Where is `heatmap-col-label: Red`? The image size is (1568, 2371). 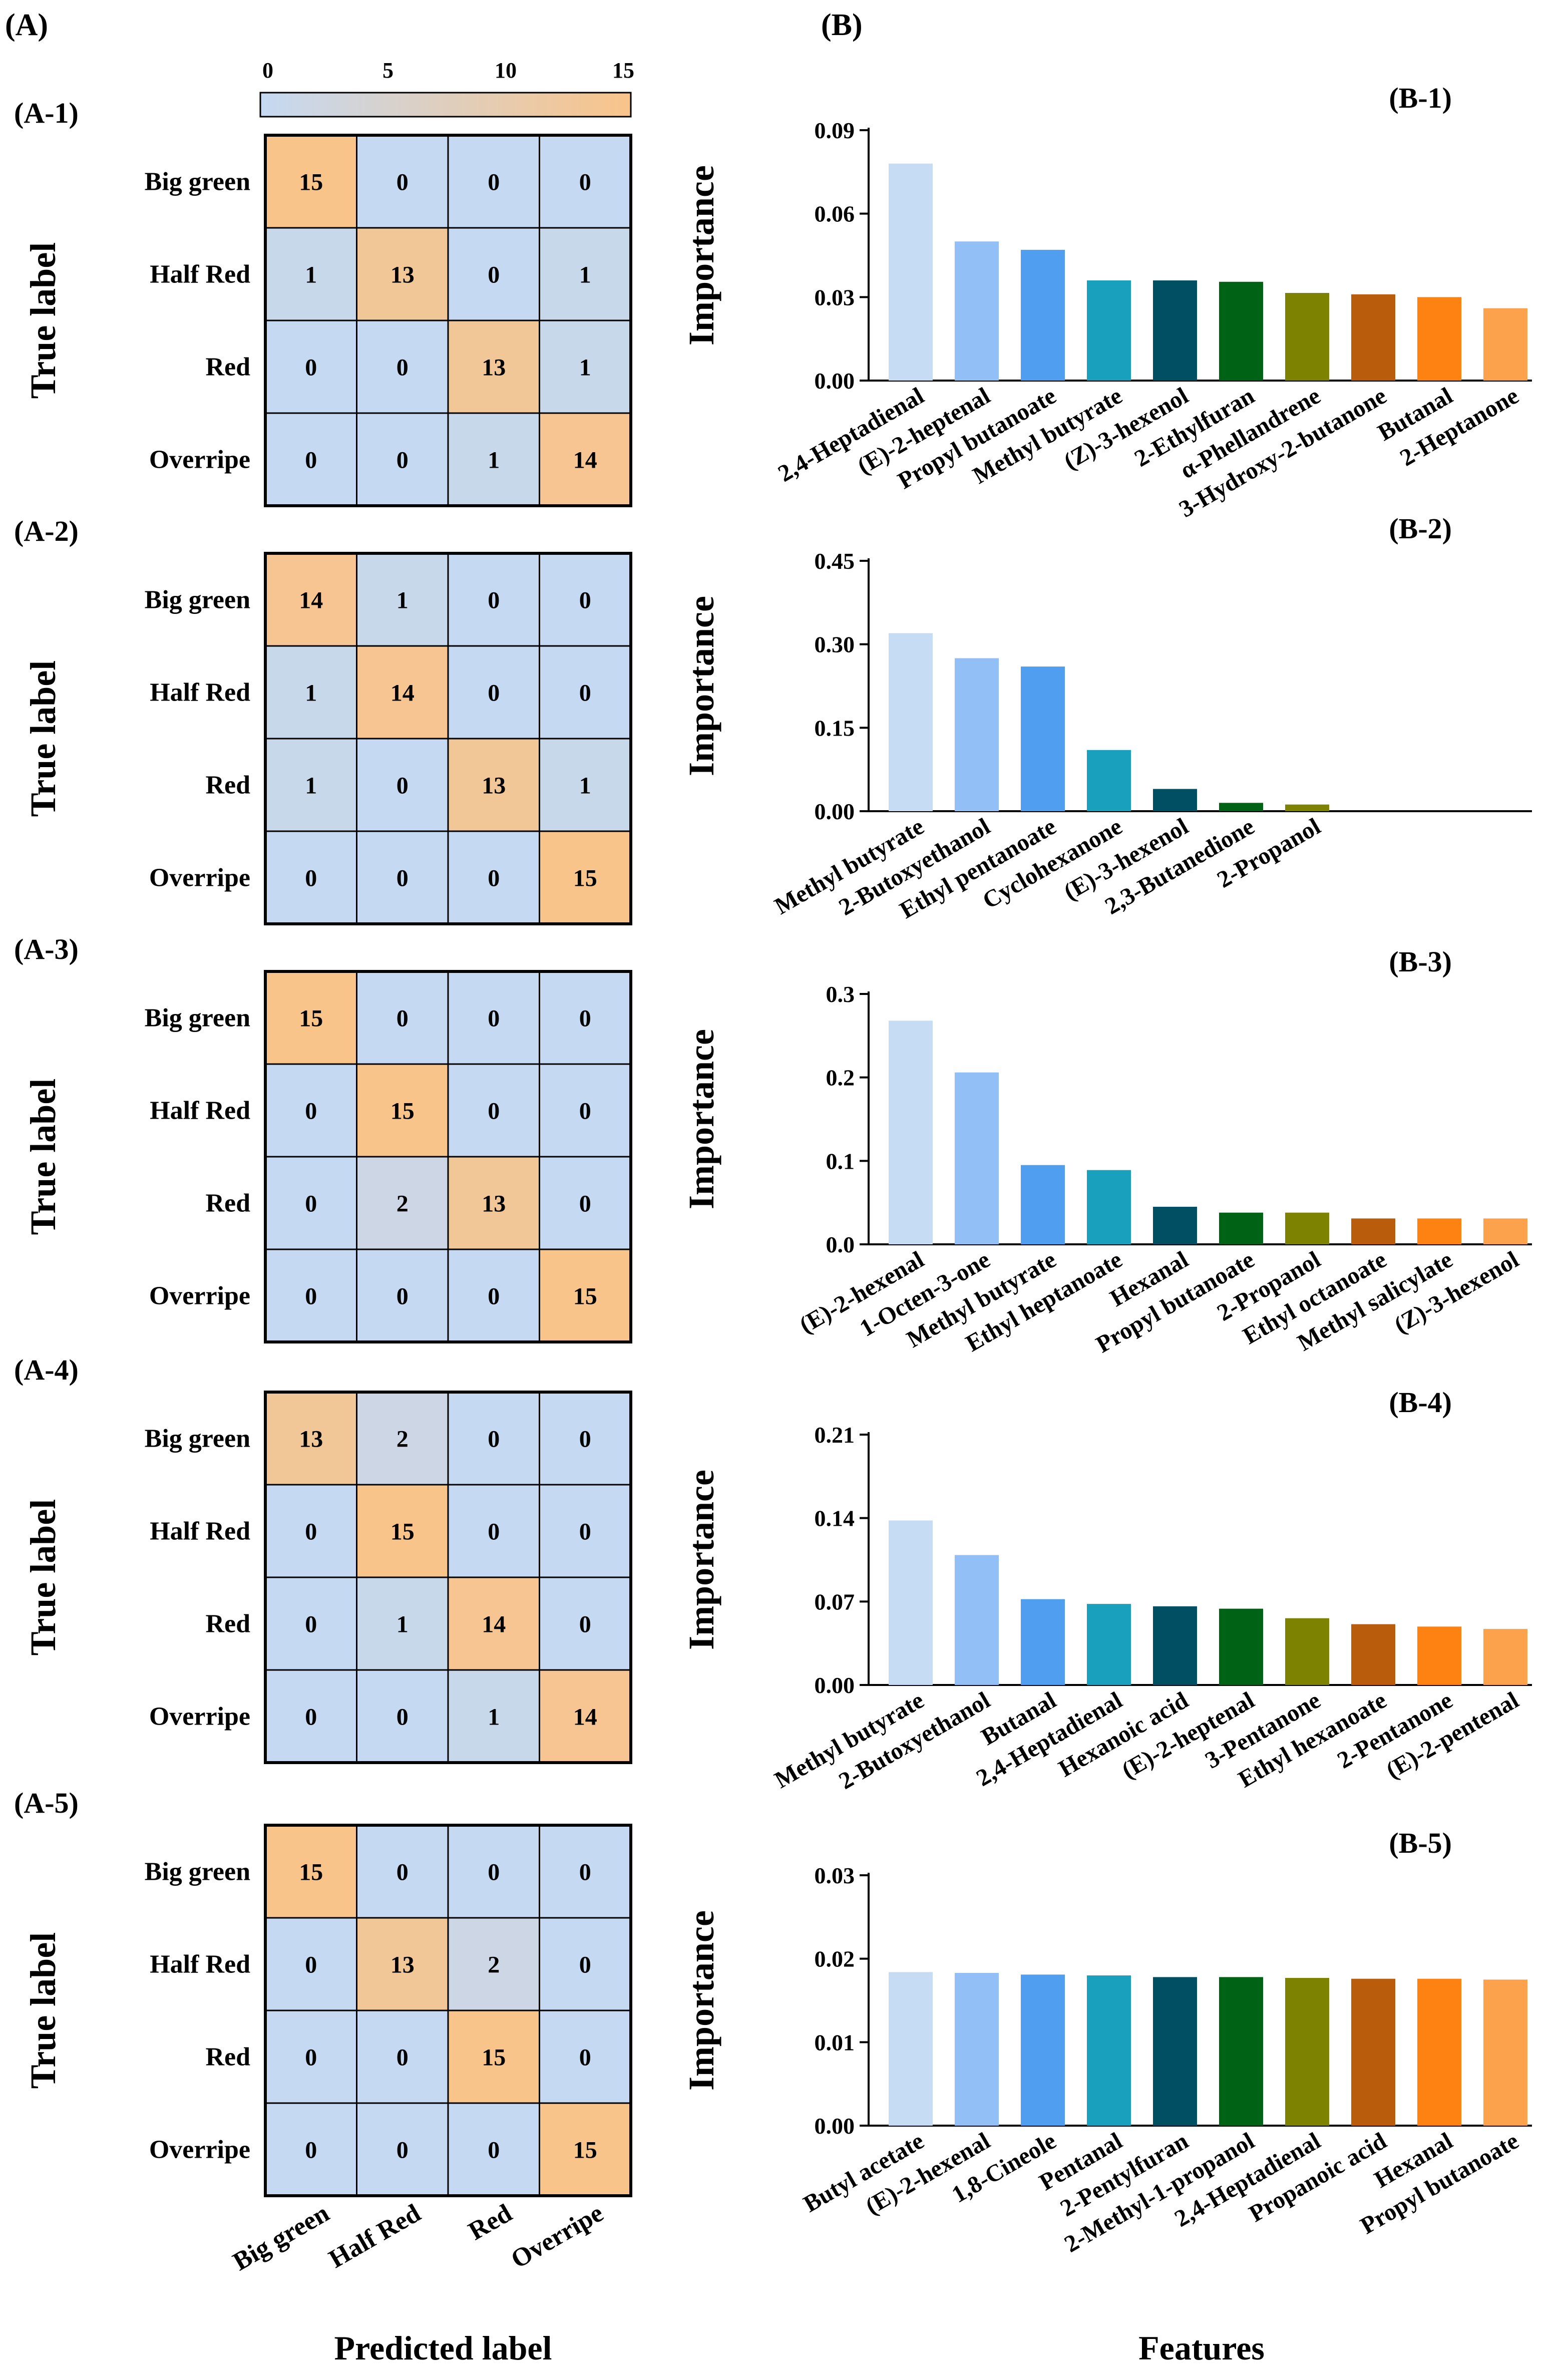
heatmap-col-label: Red is located at coordinates (490, 2222).